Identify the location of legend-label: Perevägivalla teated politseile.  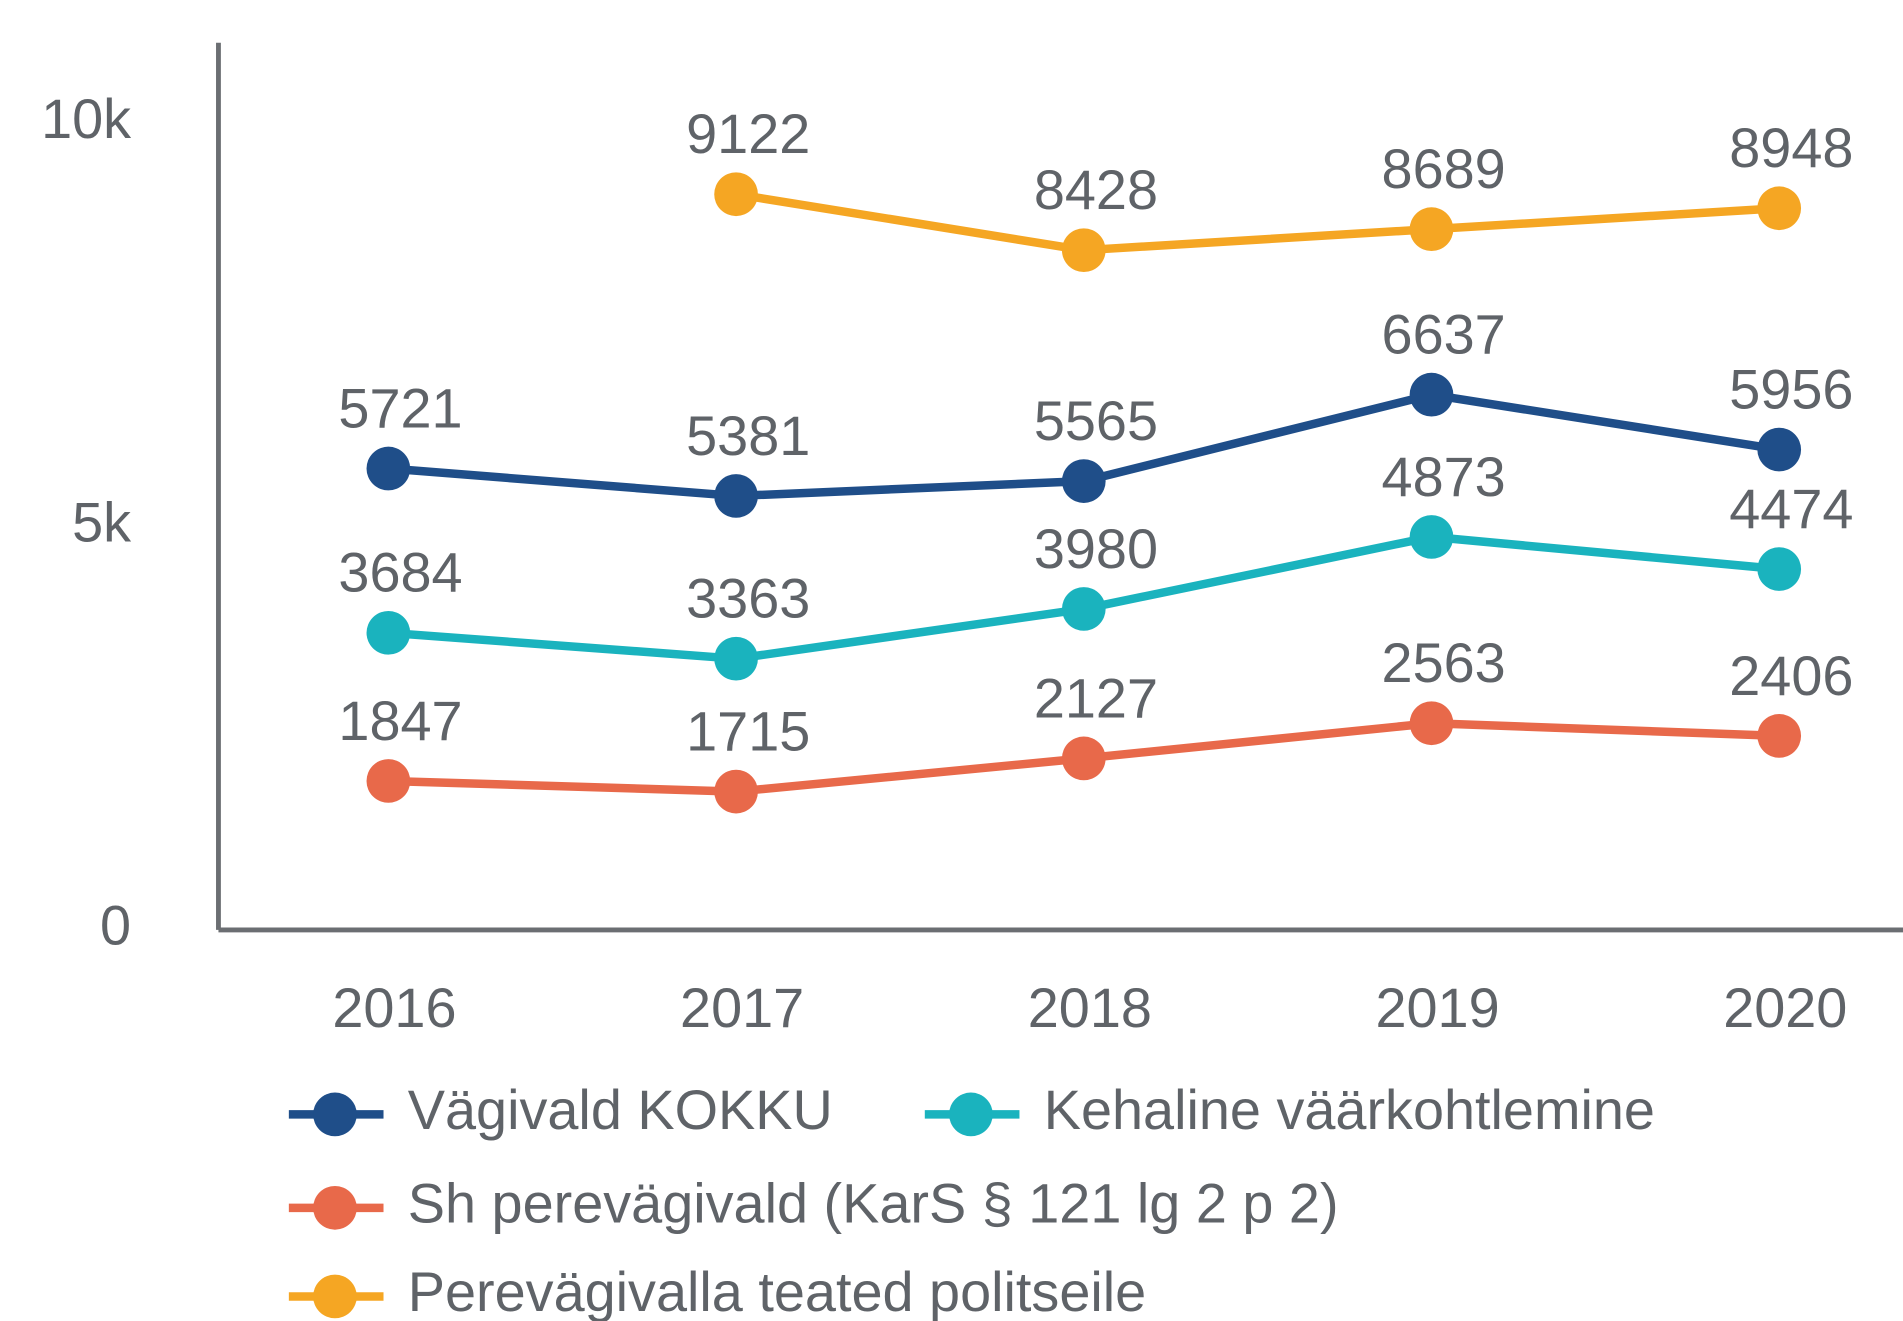
(777, 1290).